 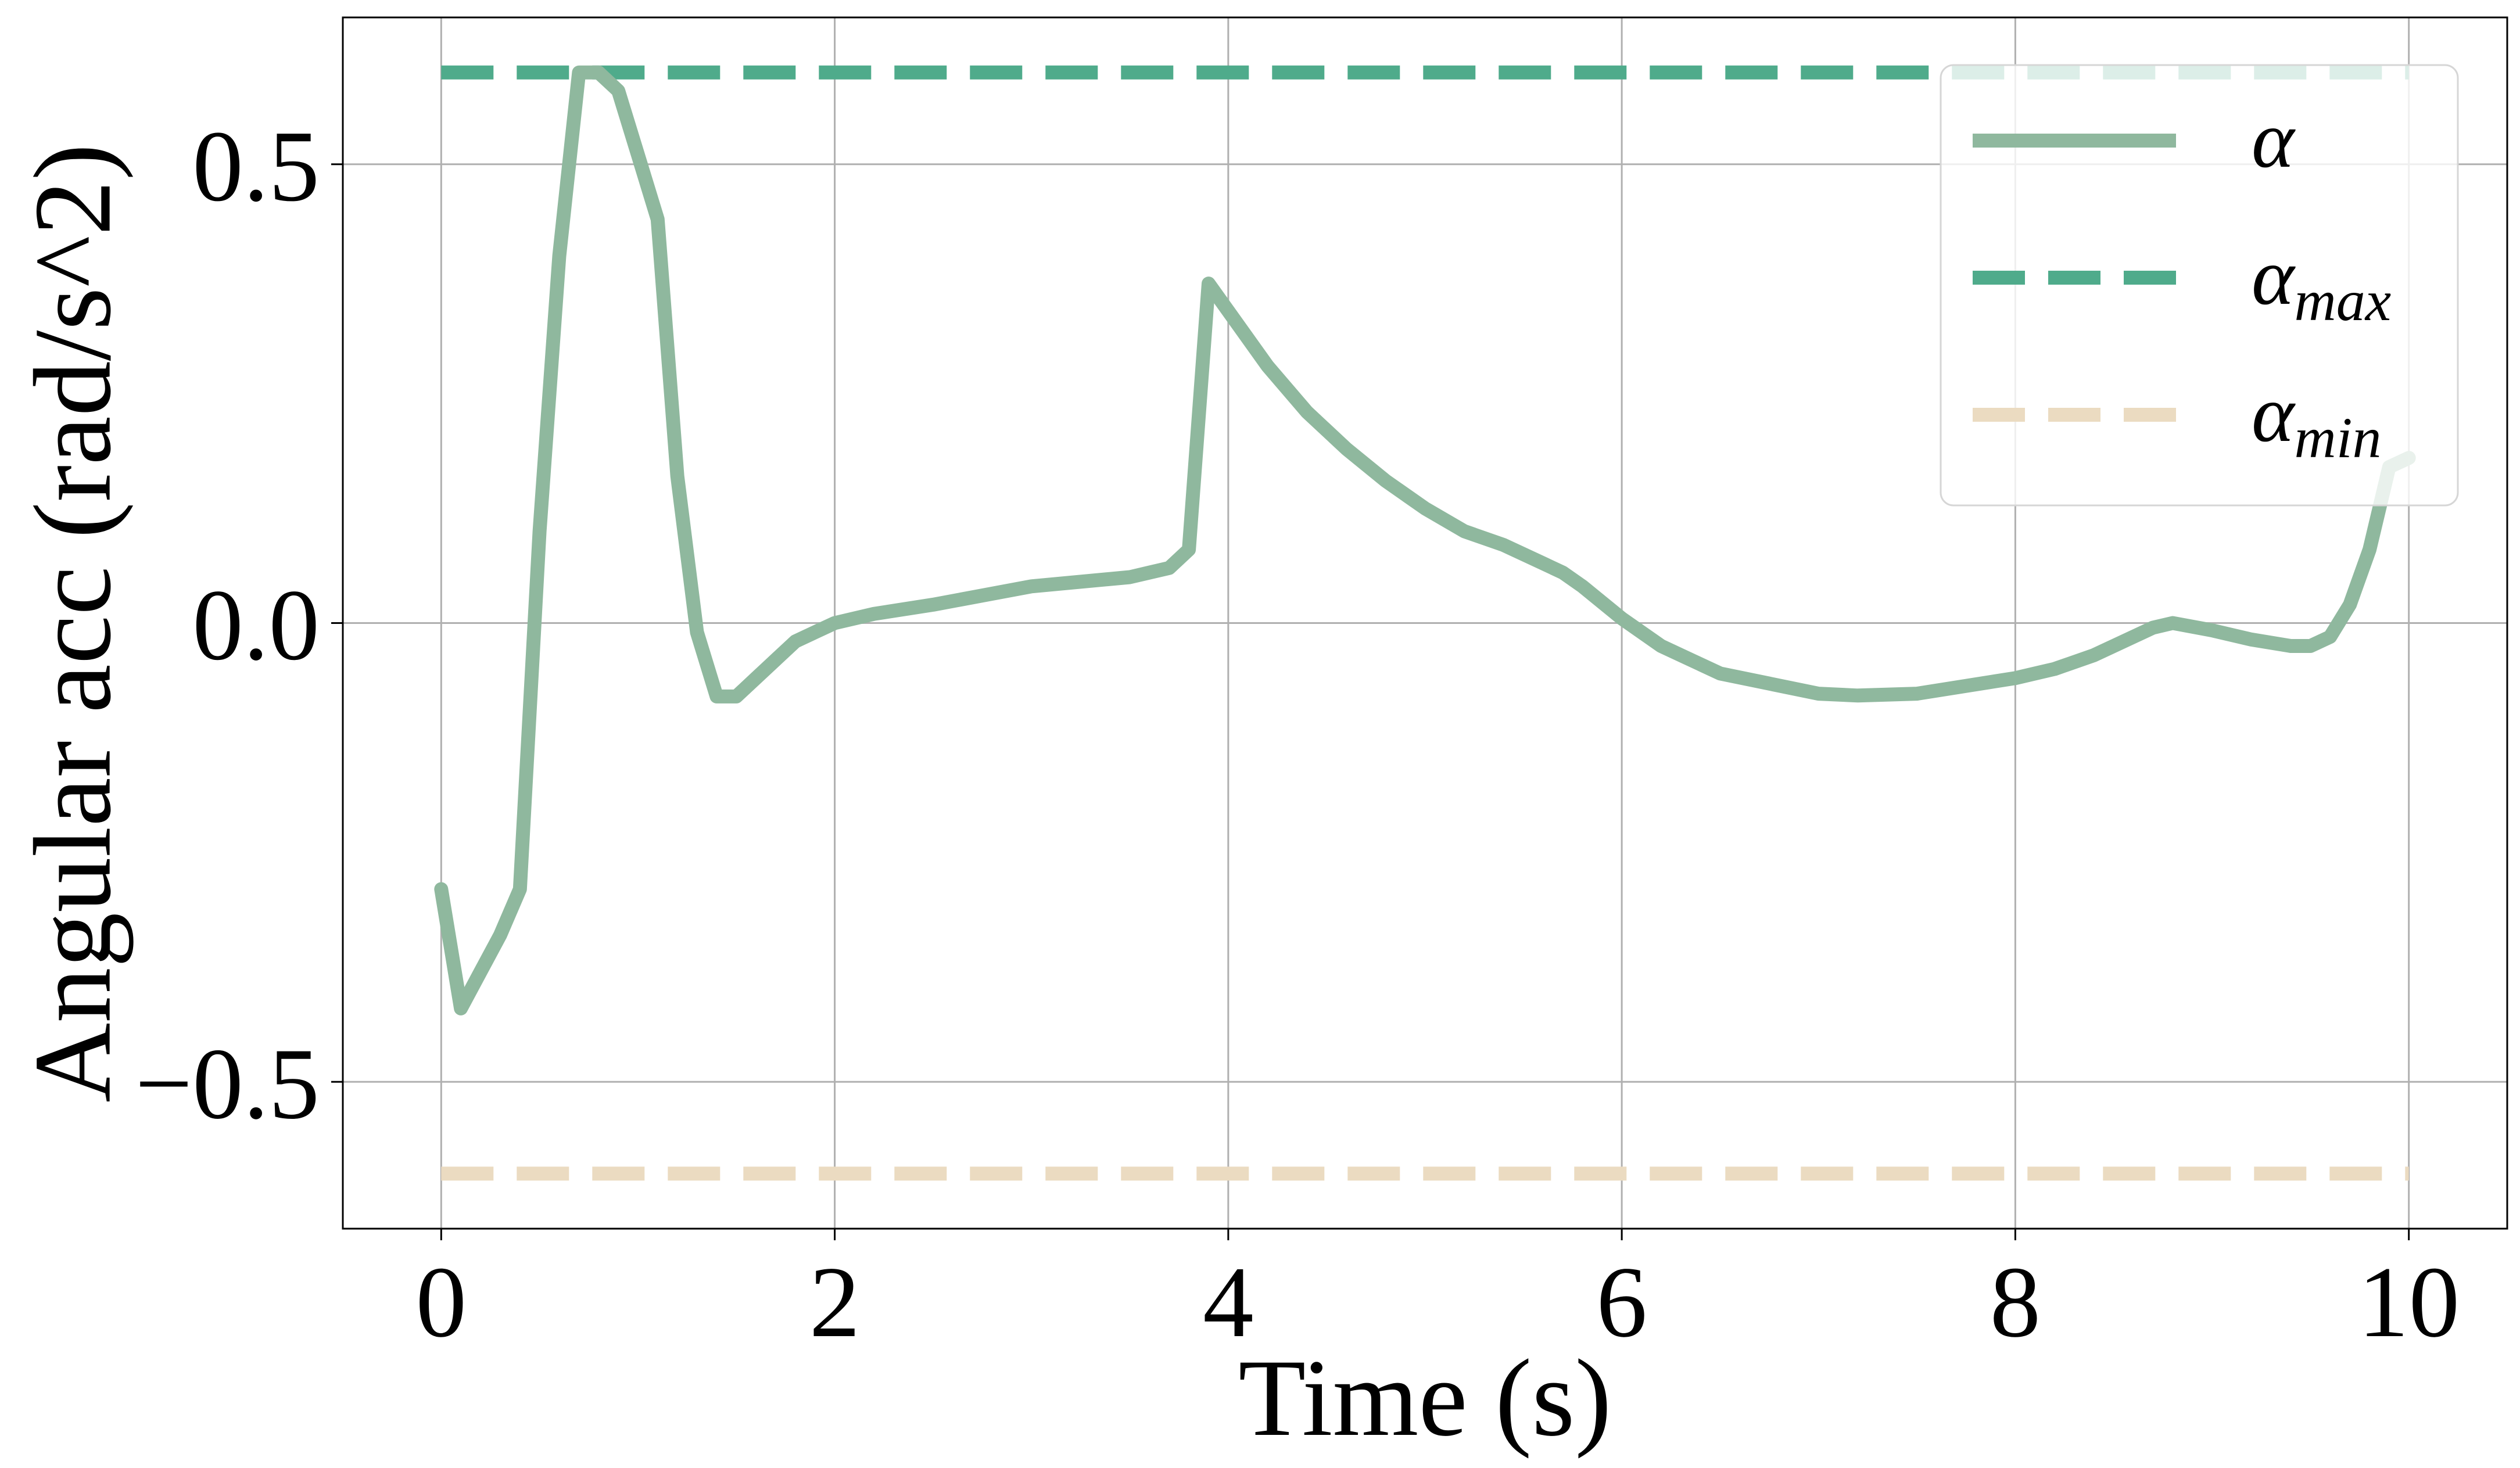 What do you see at coordinates (256, 625) in the screenshot?
I see `y-tick-label: 0.0` at bounding box center [256, 625].